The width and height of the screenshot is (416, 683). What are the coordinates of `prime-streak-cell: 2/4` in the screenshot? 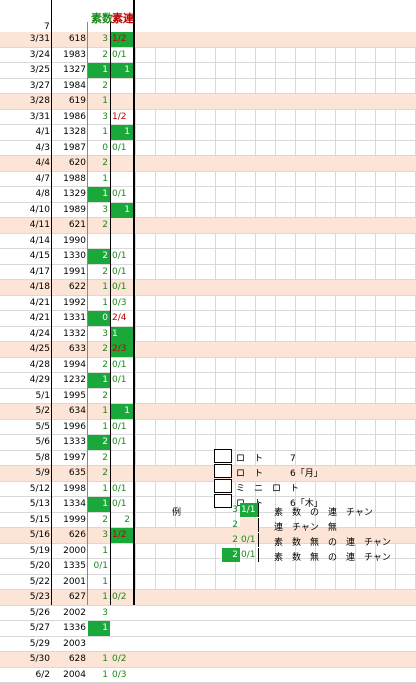 It's located at (122, 318).